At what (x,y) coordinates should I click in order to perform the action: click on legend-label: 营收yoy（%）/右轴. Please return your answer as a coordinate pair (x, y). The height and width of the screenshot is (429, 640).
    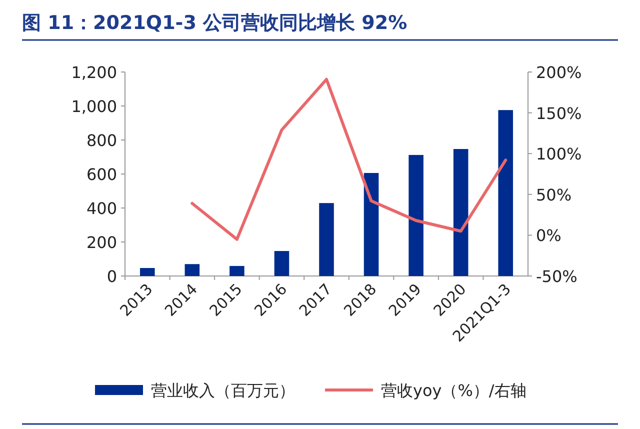
    Looking at the image, I should click on (453, 390).